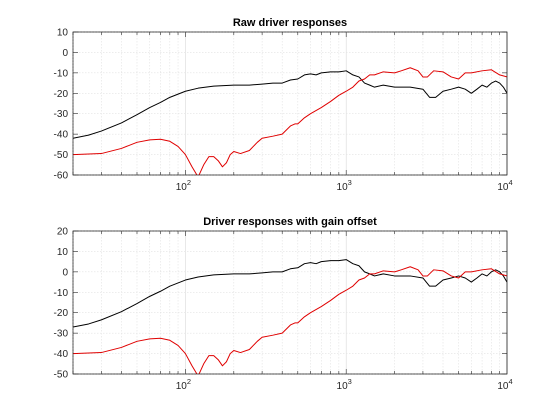  Describe the element at coordinates (61, 176) in the screenshot. I see `y-tick-label: -60` at that location.